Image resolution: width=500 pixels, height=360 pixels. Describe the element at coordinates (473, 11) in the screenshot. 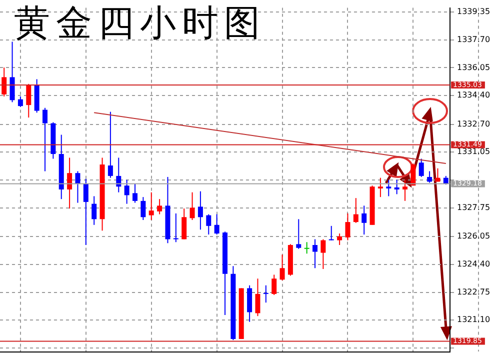

I see `y-tick-label: 1339.35` at that location.